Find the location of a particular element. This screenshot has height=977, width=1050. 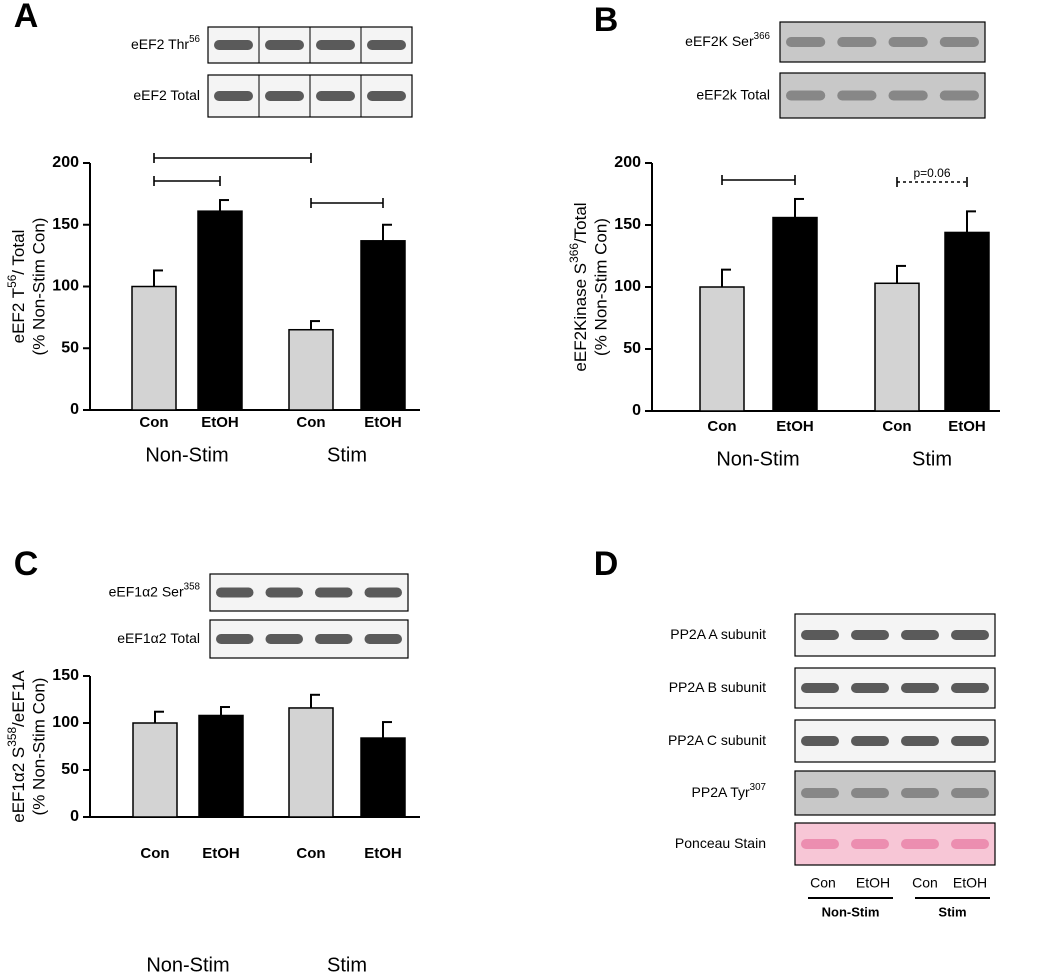

blot-label: eEF2k Total is located at coordinates (733, 94).